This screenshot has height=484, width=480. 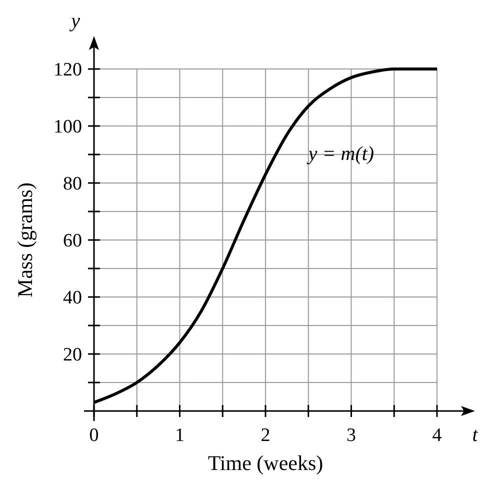 I want to click on x-tick-label: 2, so click(x=265, y=435).